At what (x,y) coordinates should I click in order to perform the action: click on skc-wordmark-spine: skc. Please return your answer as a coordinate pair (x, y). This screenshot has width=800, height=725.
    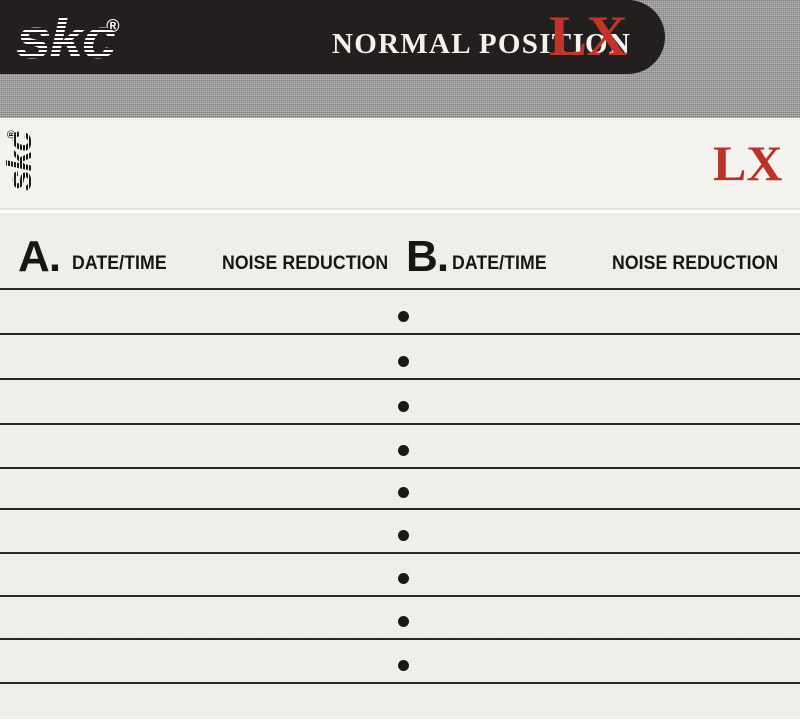
    Looking at the image, I should click on (20, 161).